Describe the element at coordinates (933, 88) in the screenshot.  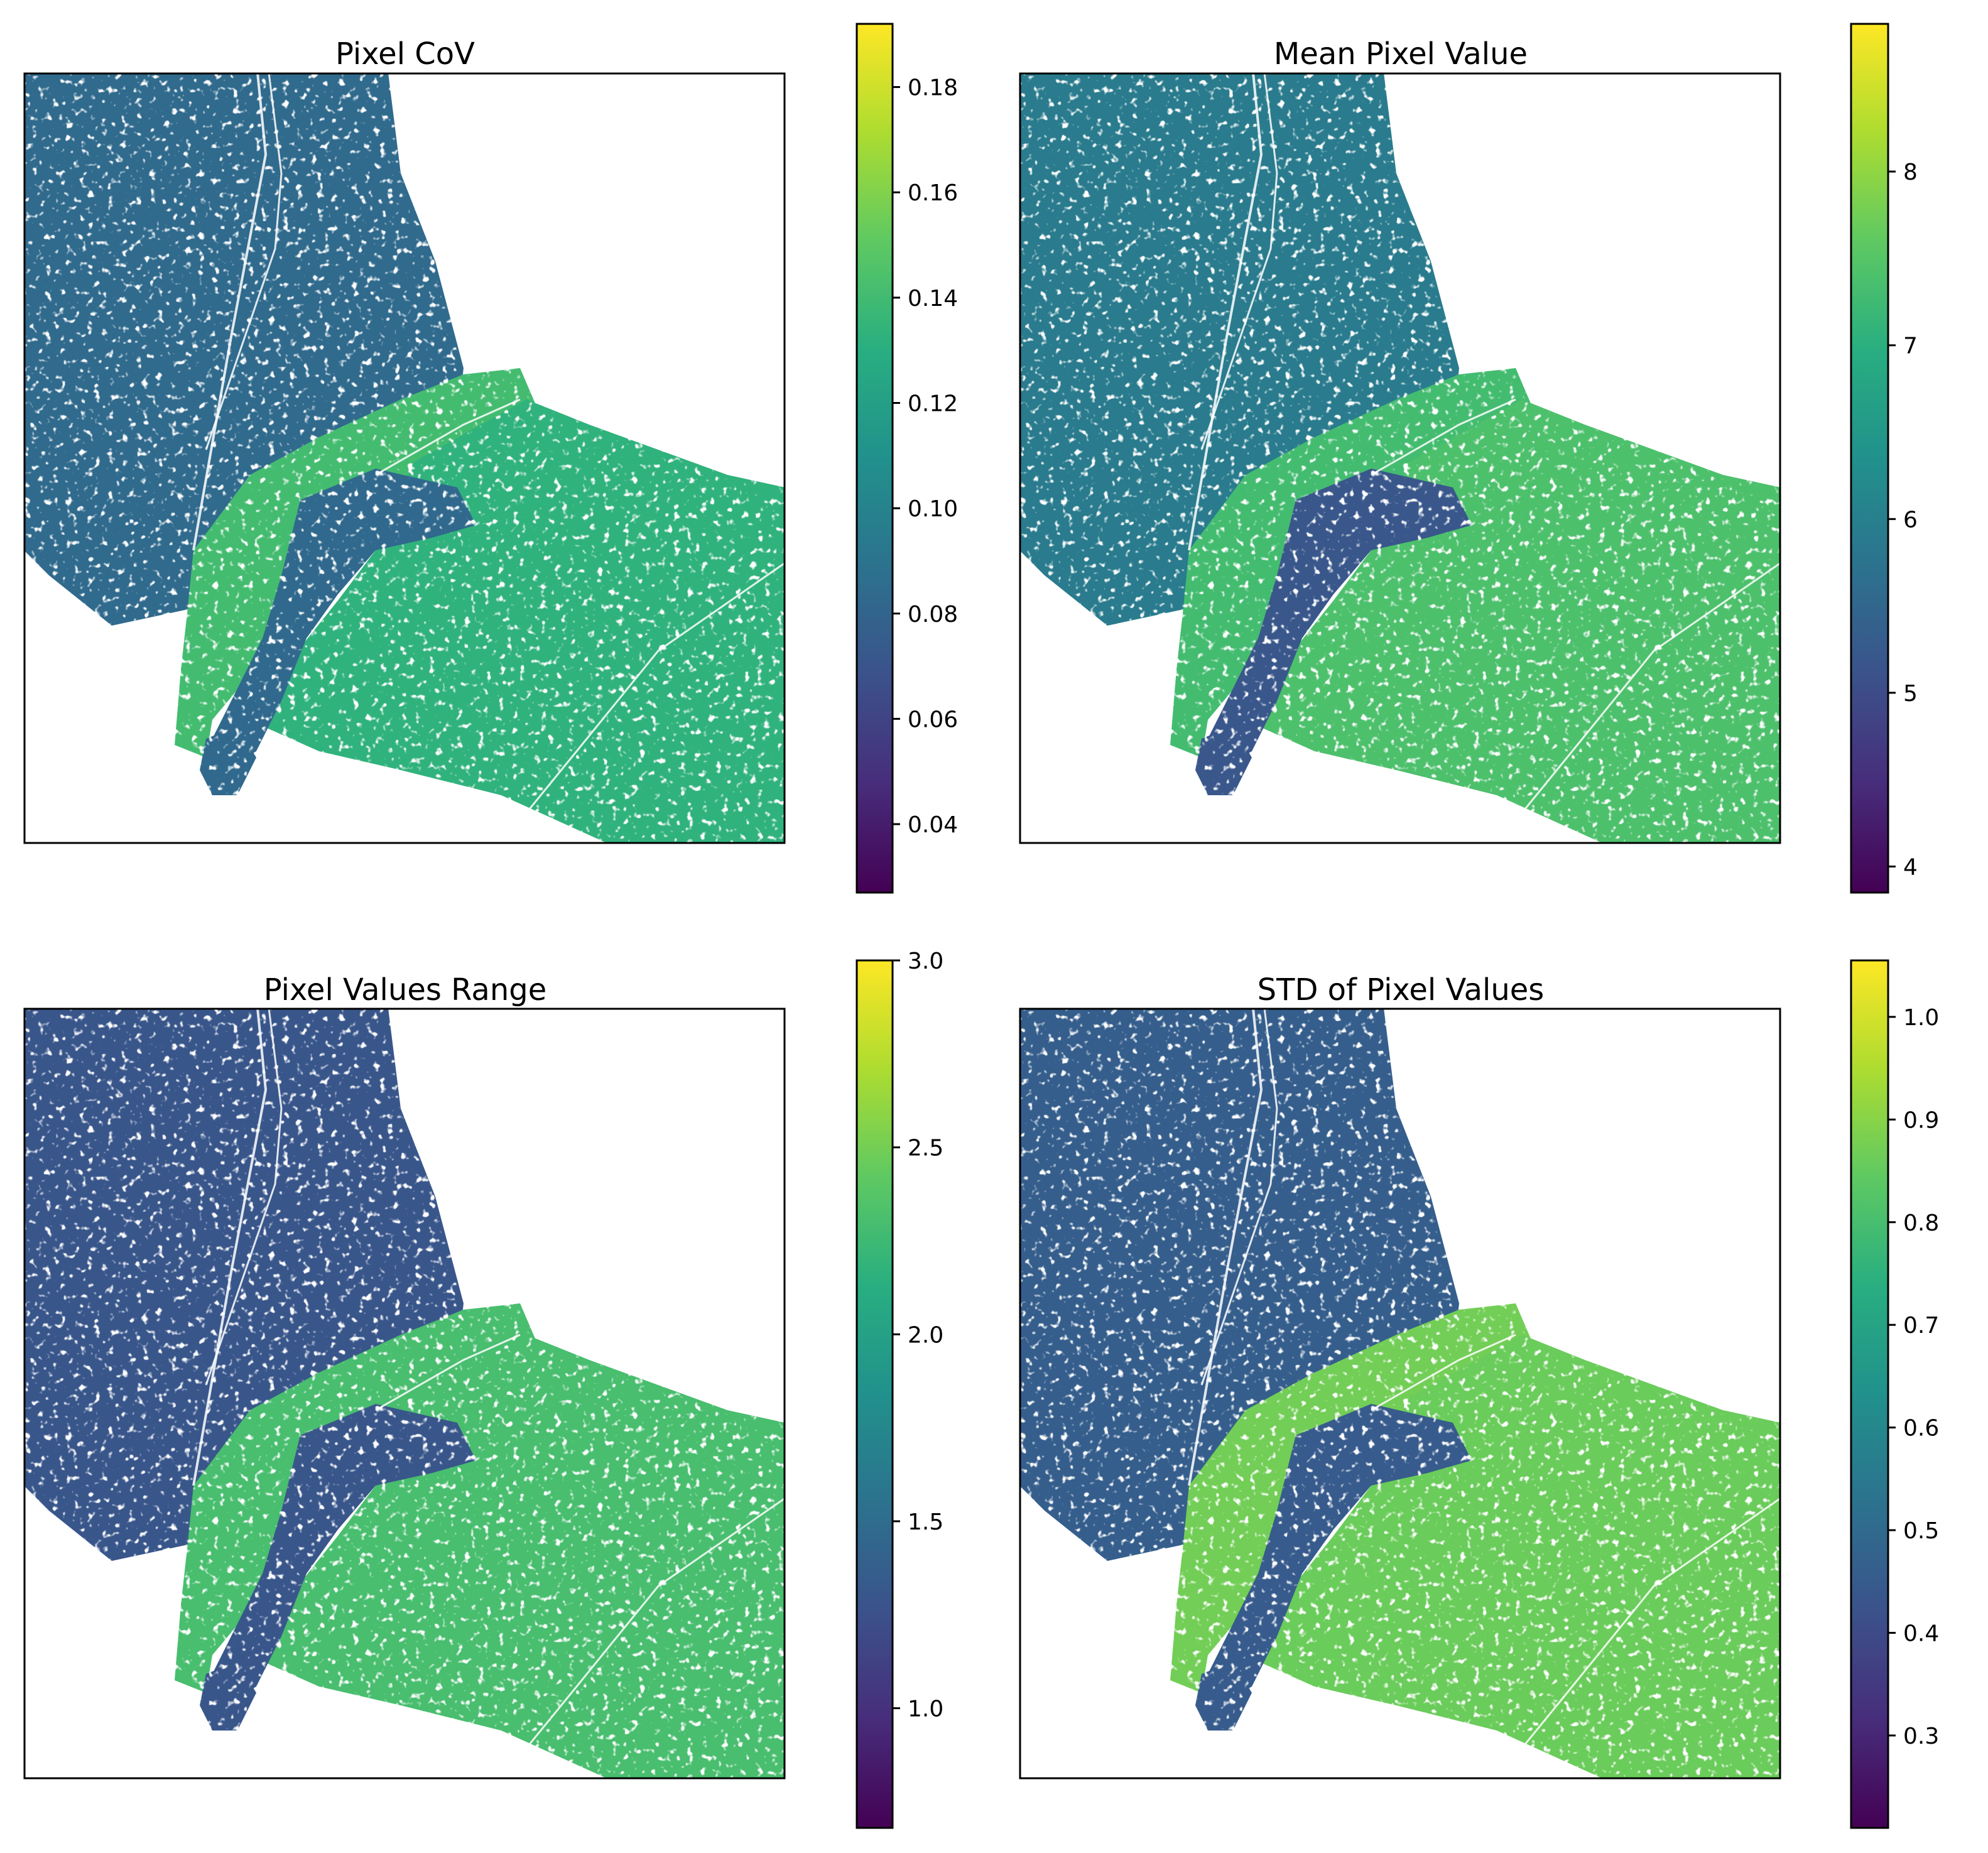
I see `colorbar-tick-label: 0.18` at that location.